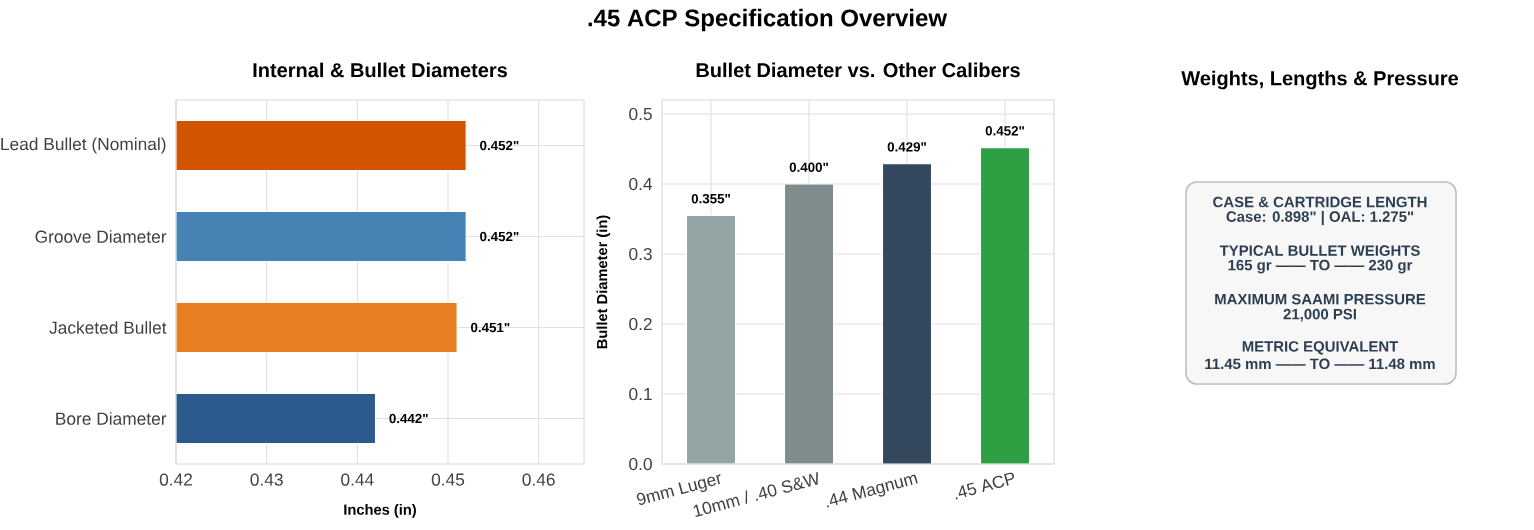 The width and height of the screenshot is (1534, 530). Describe the element at coordinates (640, 464) in the screenshot. I see `y-tick-label: 0.0` at that location.